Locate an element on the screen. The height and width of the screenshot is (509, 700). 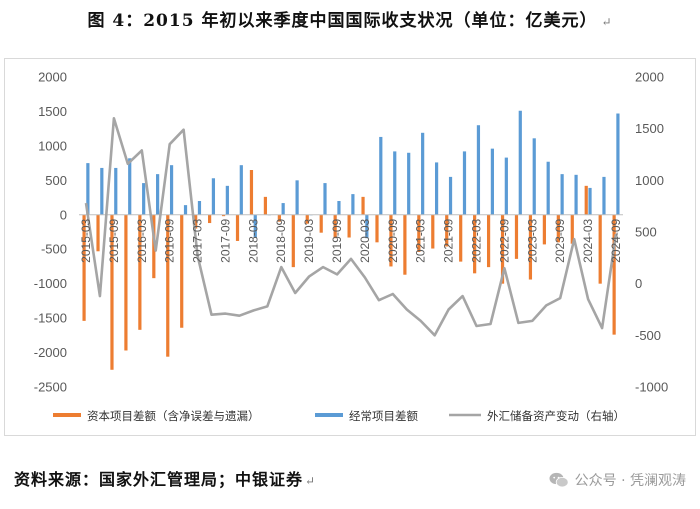
x-tick-label: 2024-03 is located at coordinates (588, 240).